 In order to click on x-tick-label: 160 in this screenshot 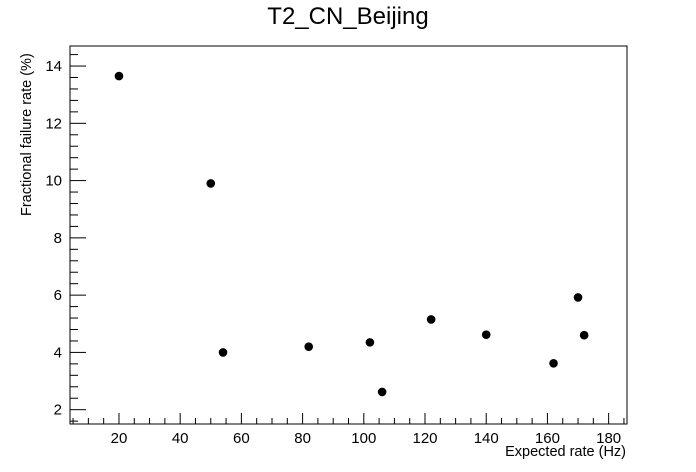, I will do `click(547, 438)`.